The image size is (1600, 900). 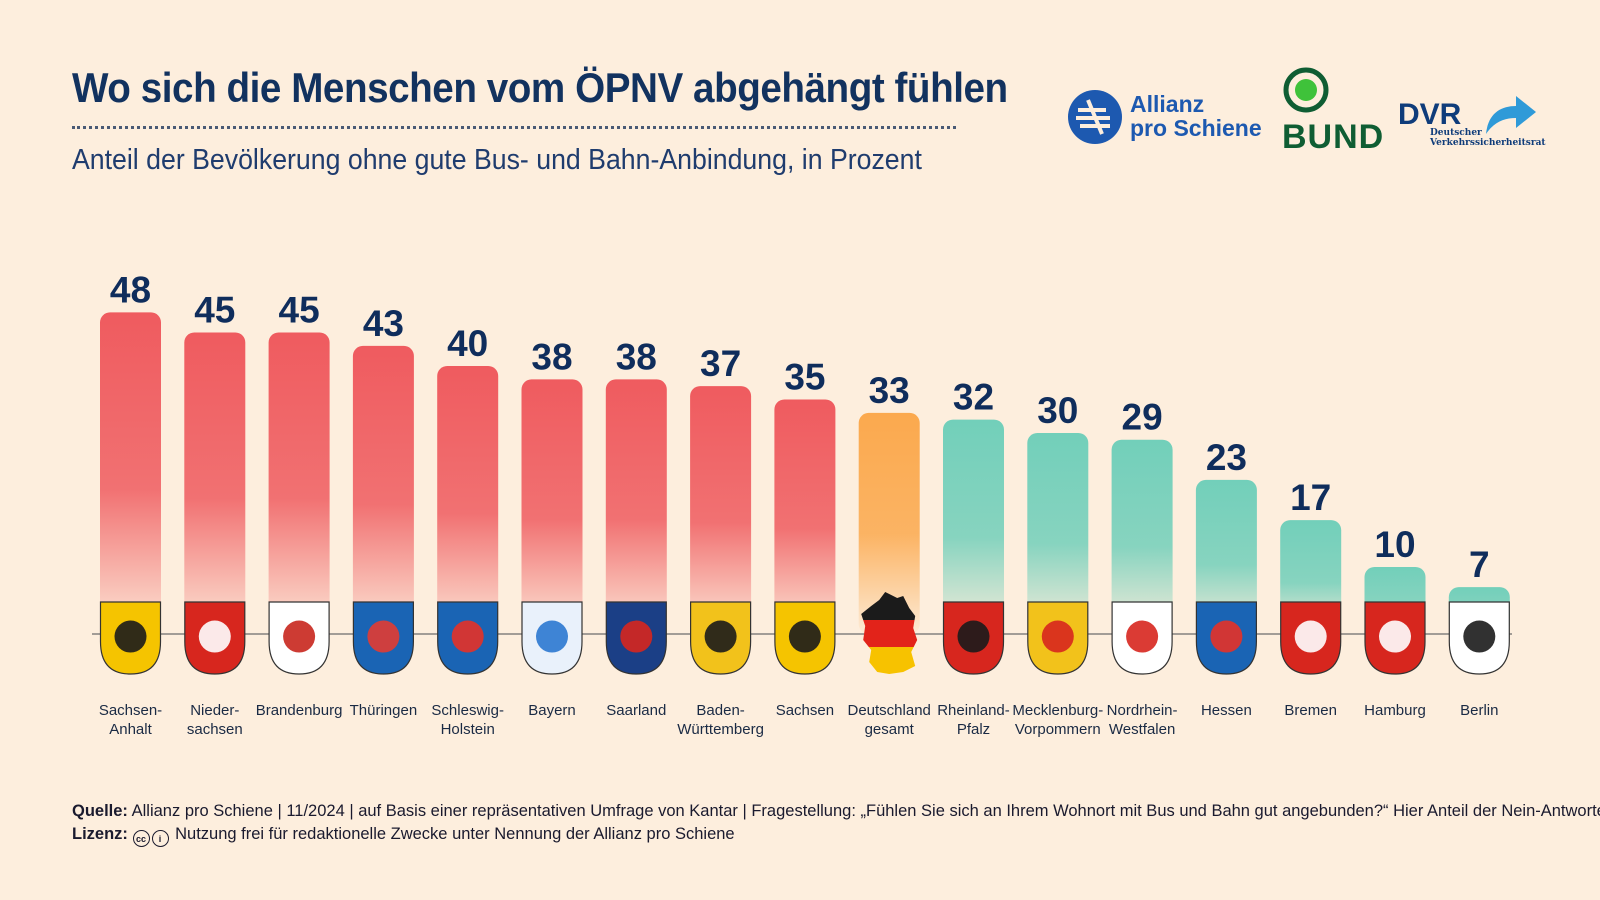 I want to click on category-label: Sachsen, so click(x=805, y=710).